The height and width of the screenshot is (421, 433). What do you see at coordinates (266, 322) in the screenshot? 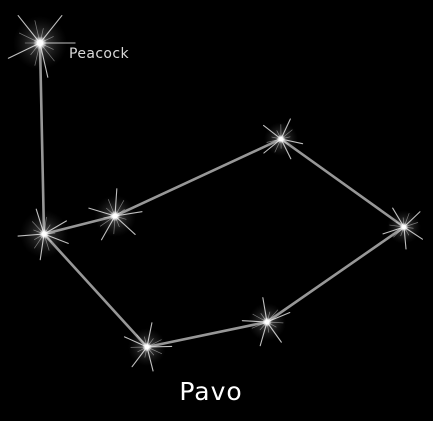
I see `star-eta` at bounding box center [266, 322].